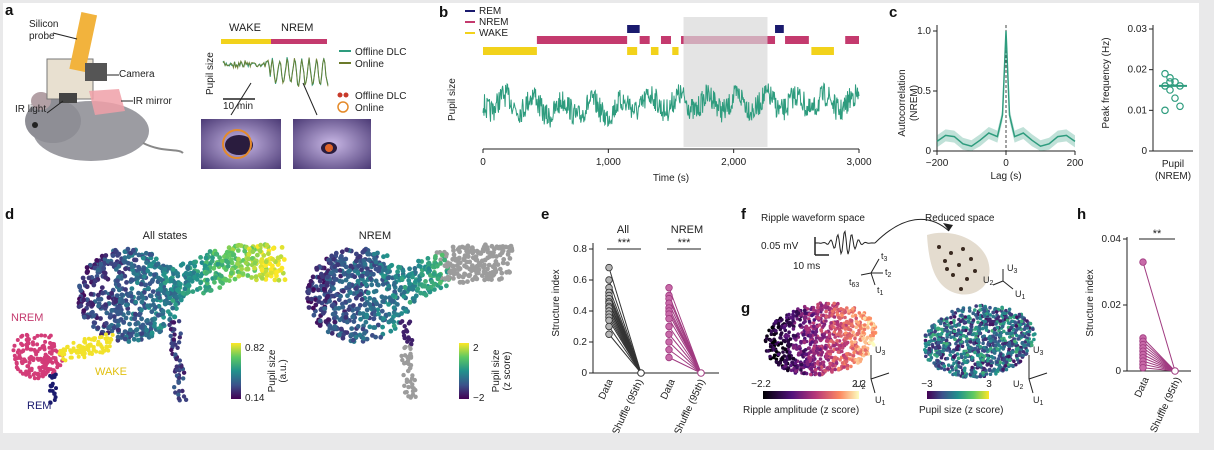 The image size is (1214, 450). Describe the element at coordinates (822, 51) in the screenshot. I see `state-bar-wake` at that location.